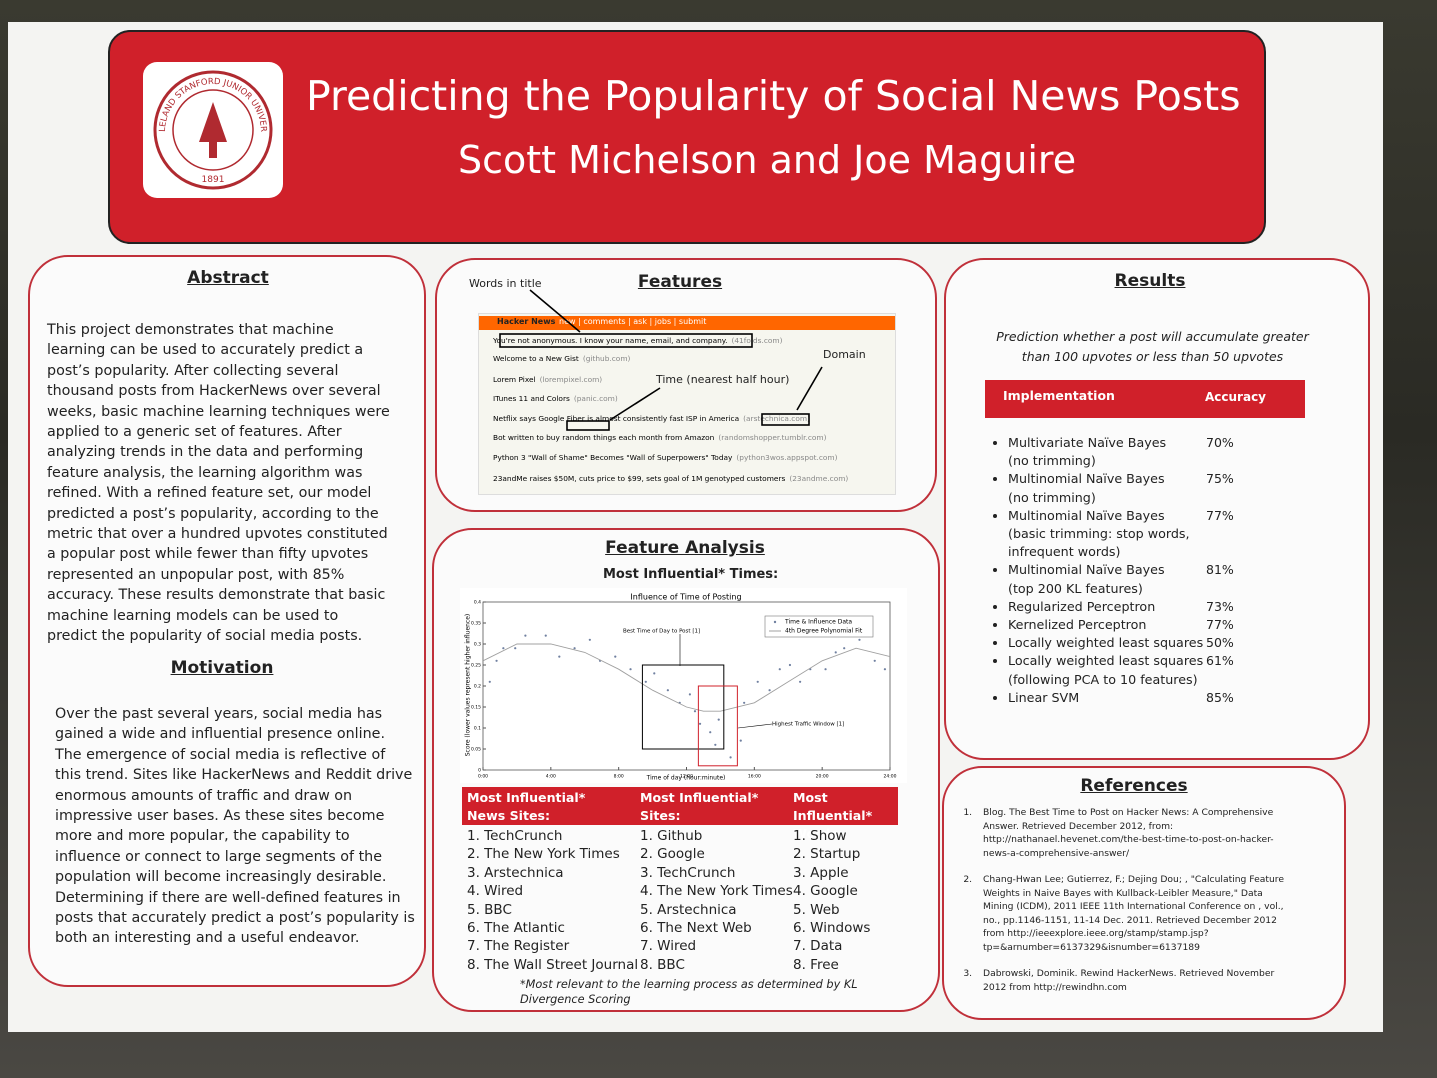 The image size is (1437, 1078). I want to click on result-item: Kernelized Perceptron, so click(1129, 625).